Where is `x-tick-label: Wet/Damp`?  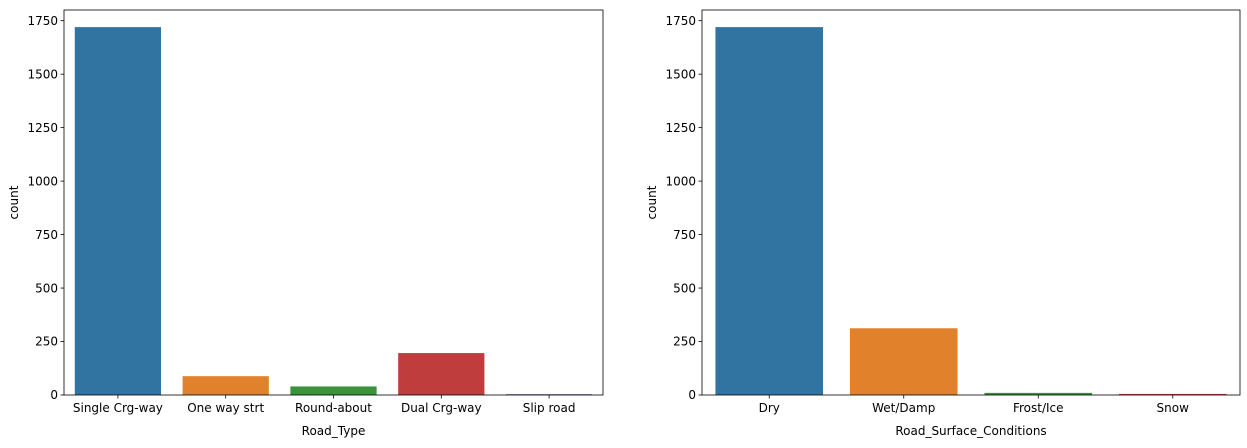
x-tick-label: Wet/Damp is located at coordinates (903, 408).